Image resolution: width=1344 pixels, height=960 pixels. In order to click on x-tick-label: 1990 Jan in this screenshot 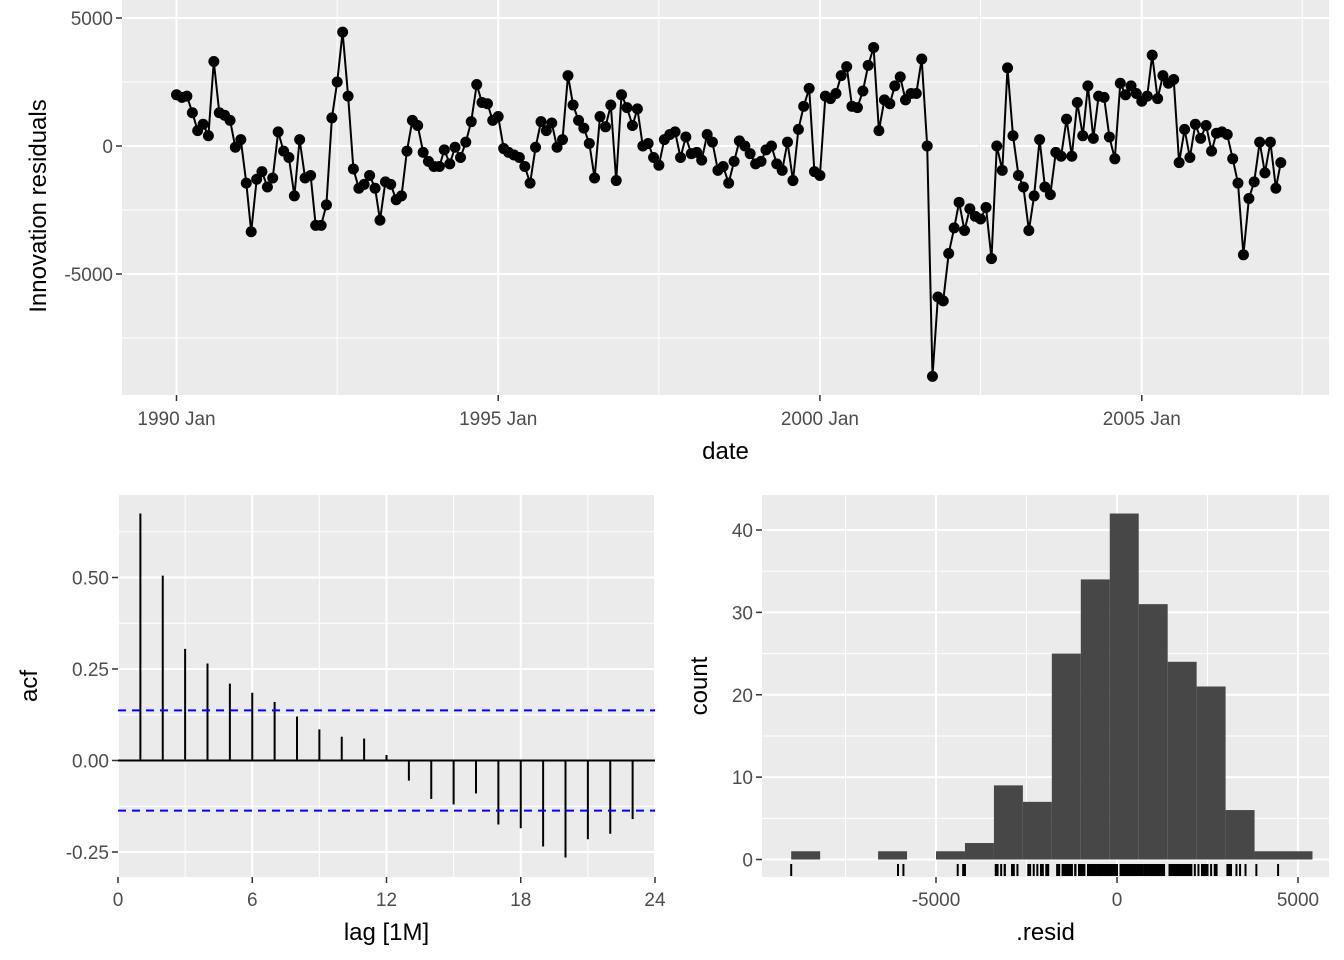, I will do `click(176, 419)`.